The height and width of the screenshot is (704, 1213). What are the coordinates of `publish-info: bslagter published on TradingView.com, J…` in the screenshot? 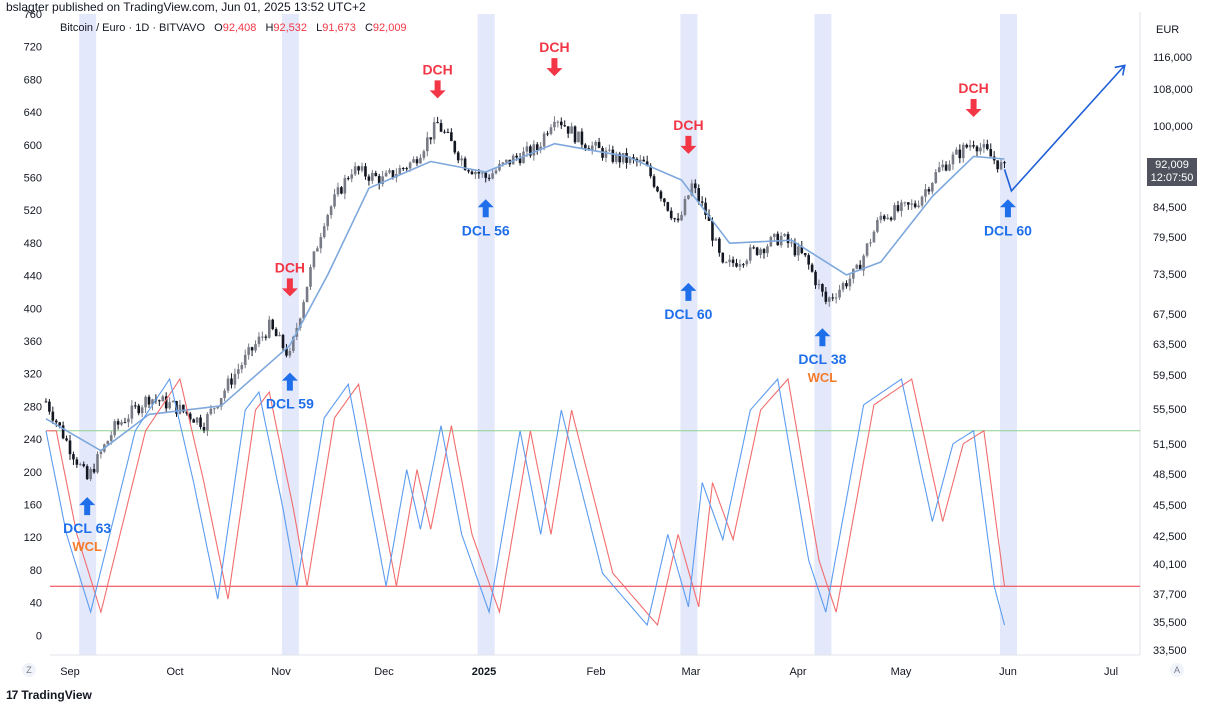 It's located at (186, 7).